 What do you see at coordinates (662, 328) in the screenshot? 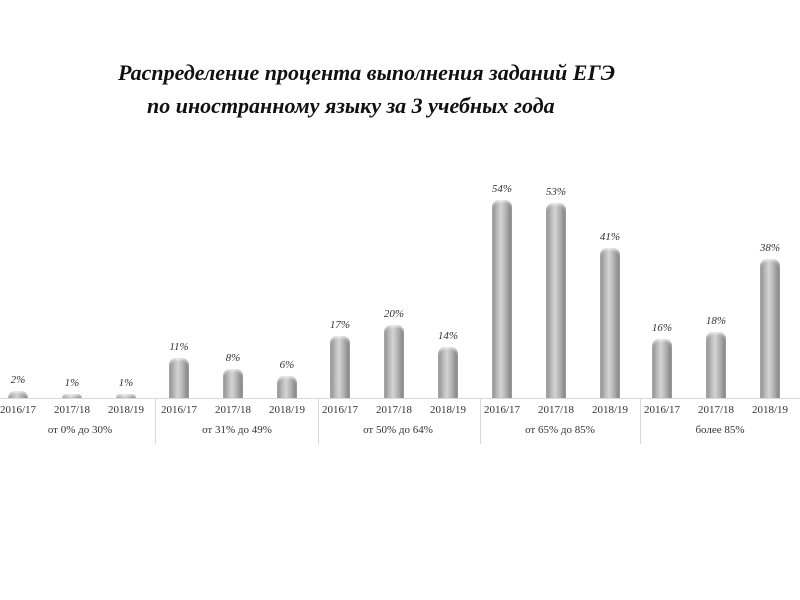
I see `value-label: 16%` at bounding box center [662, 328].